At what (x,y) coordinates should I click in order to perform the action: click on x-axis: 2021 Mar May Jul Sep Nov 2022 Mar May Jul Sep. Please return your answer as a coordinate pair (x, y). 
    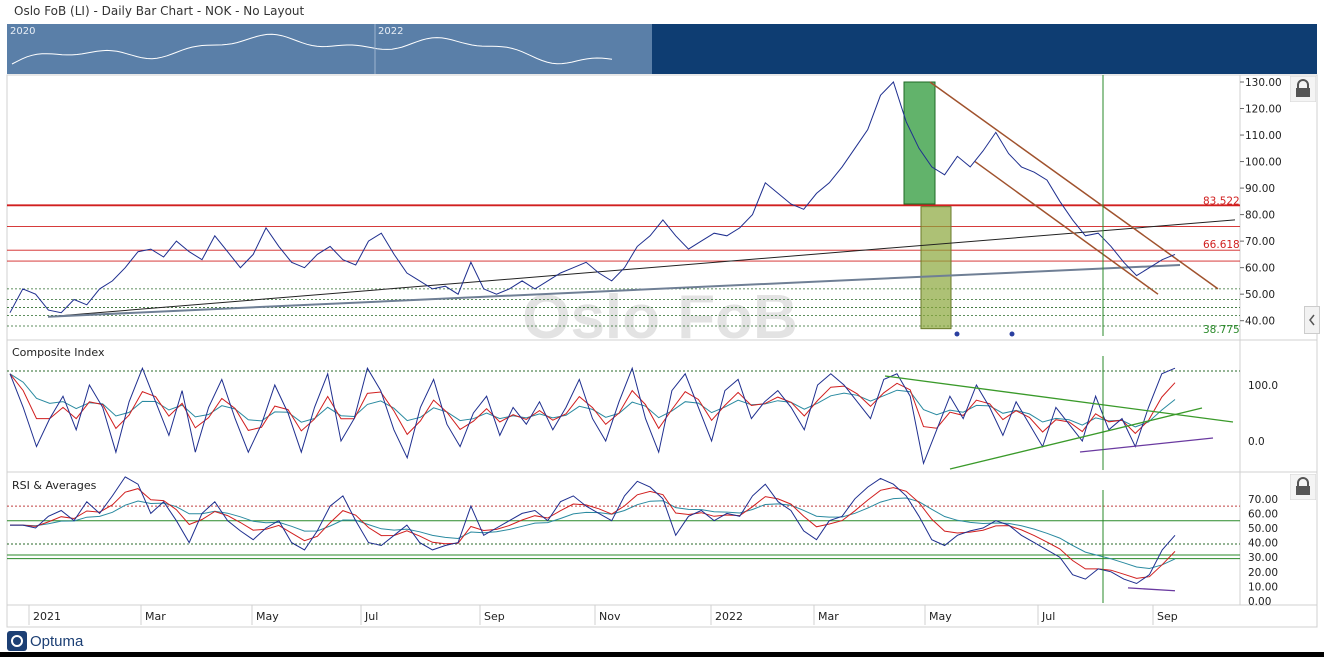
    Looking at the image, I should click on (603, 615).